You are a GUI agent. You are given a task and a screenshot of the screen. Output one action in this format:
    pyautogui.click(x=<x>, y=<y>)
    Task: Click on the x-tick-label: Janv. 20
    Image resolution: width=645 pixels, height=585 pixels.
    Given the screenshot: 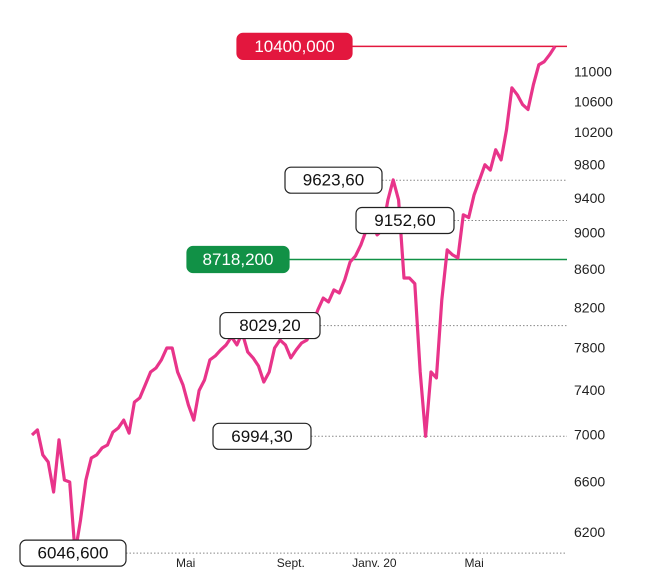 What is the action you would take?
    pyautogui.click(x=374, y=563)
    